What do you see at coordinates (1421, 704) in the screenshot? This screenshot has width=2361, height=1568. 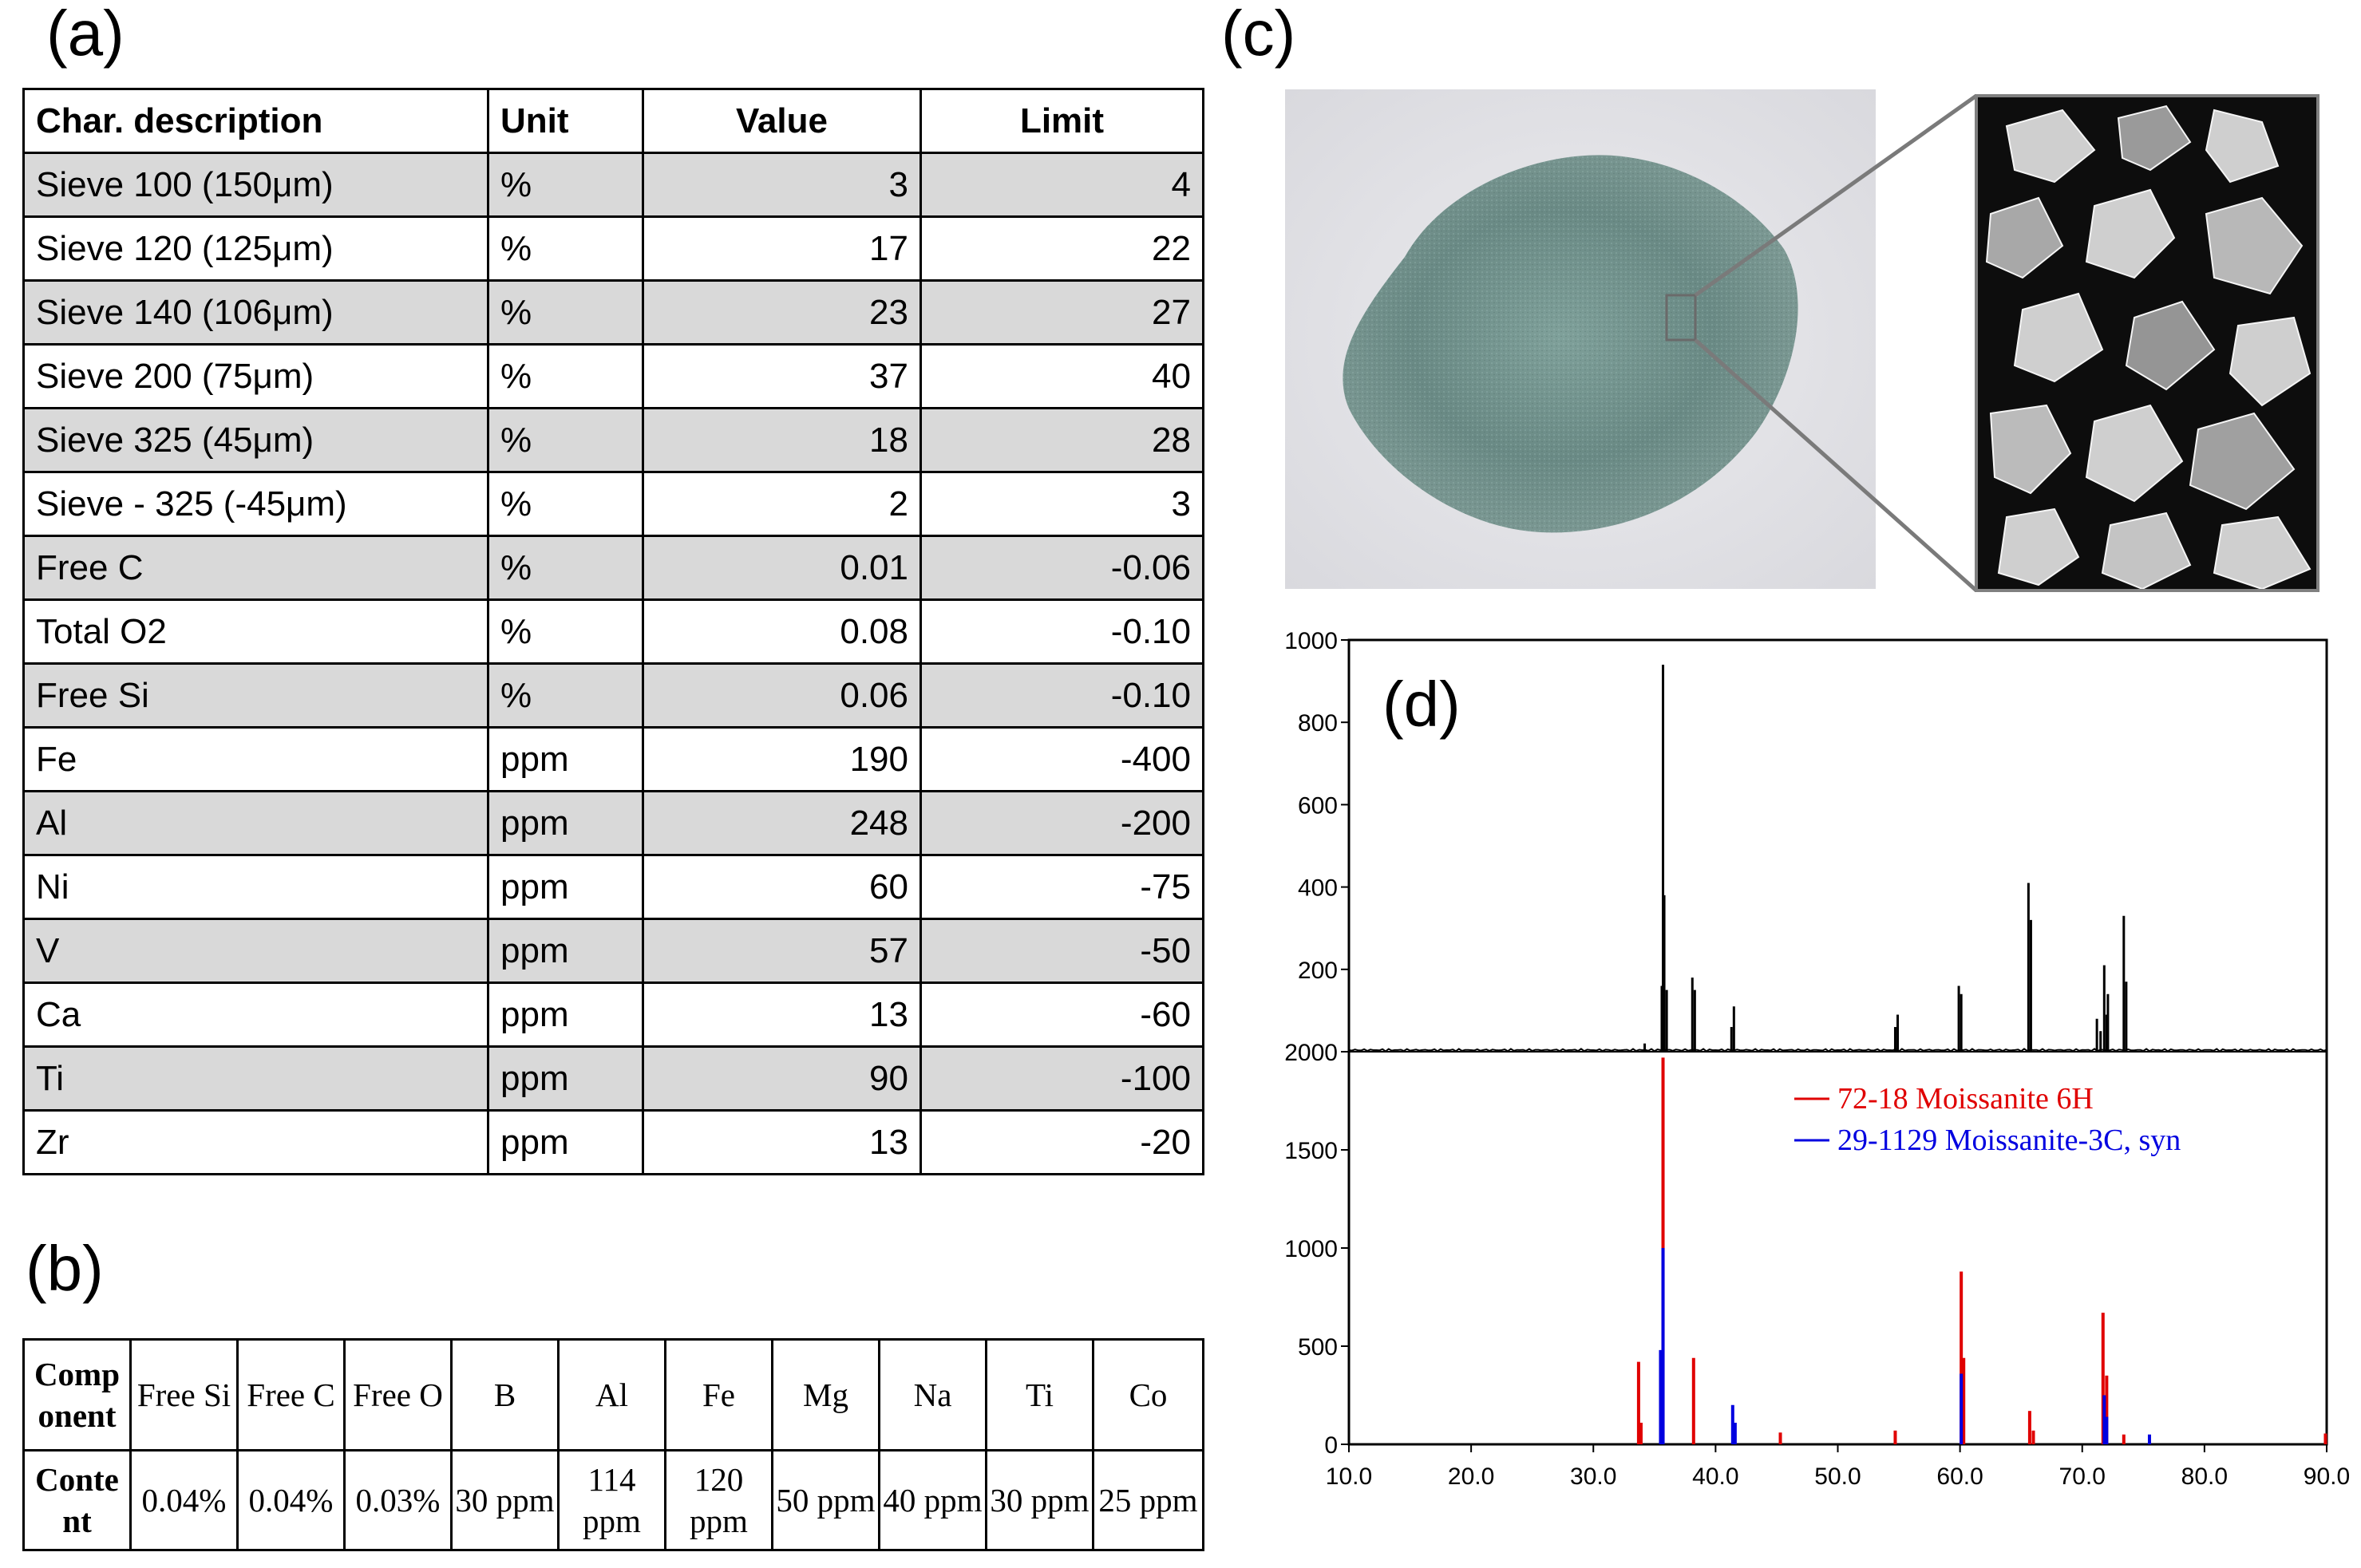 I see `panel-label-d: (d)` at bounding box center [1421, 704].